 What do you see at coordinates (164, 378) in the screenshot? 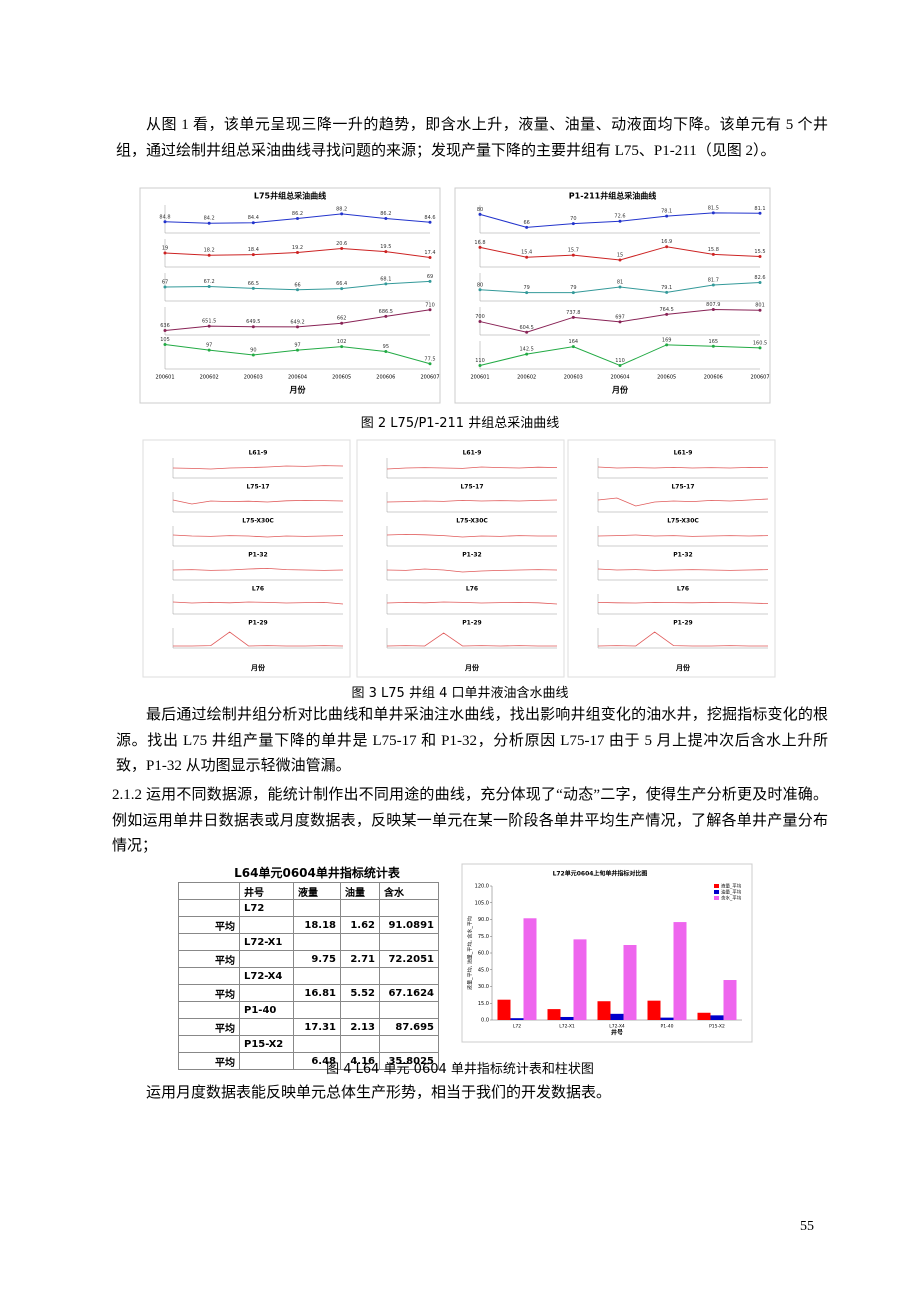
I see `x-tick-label: 200601` at bounding box center [164, 378].